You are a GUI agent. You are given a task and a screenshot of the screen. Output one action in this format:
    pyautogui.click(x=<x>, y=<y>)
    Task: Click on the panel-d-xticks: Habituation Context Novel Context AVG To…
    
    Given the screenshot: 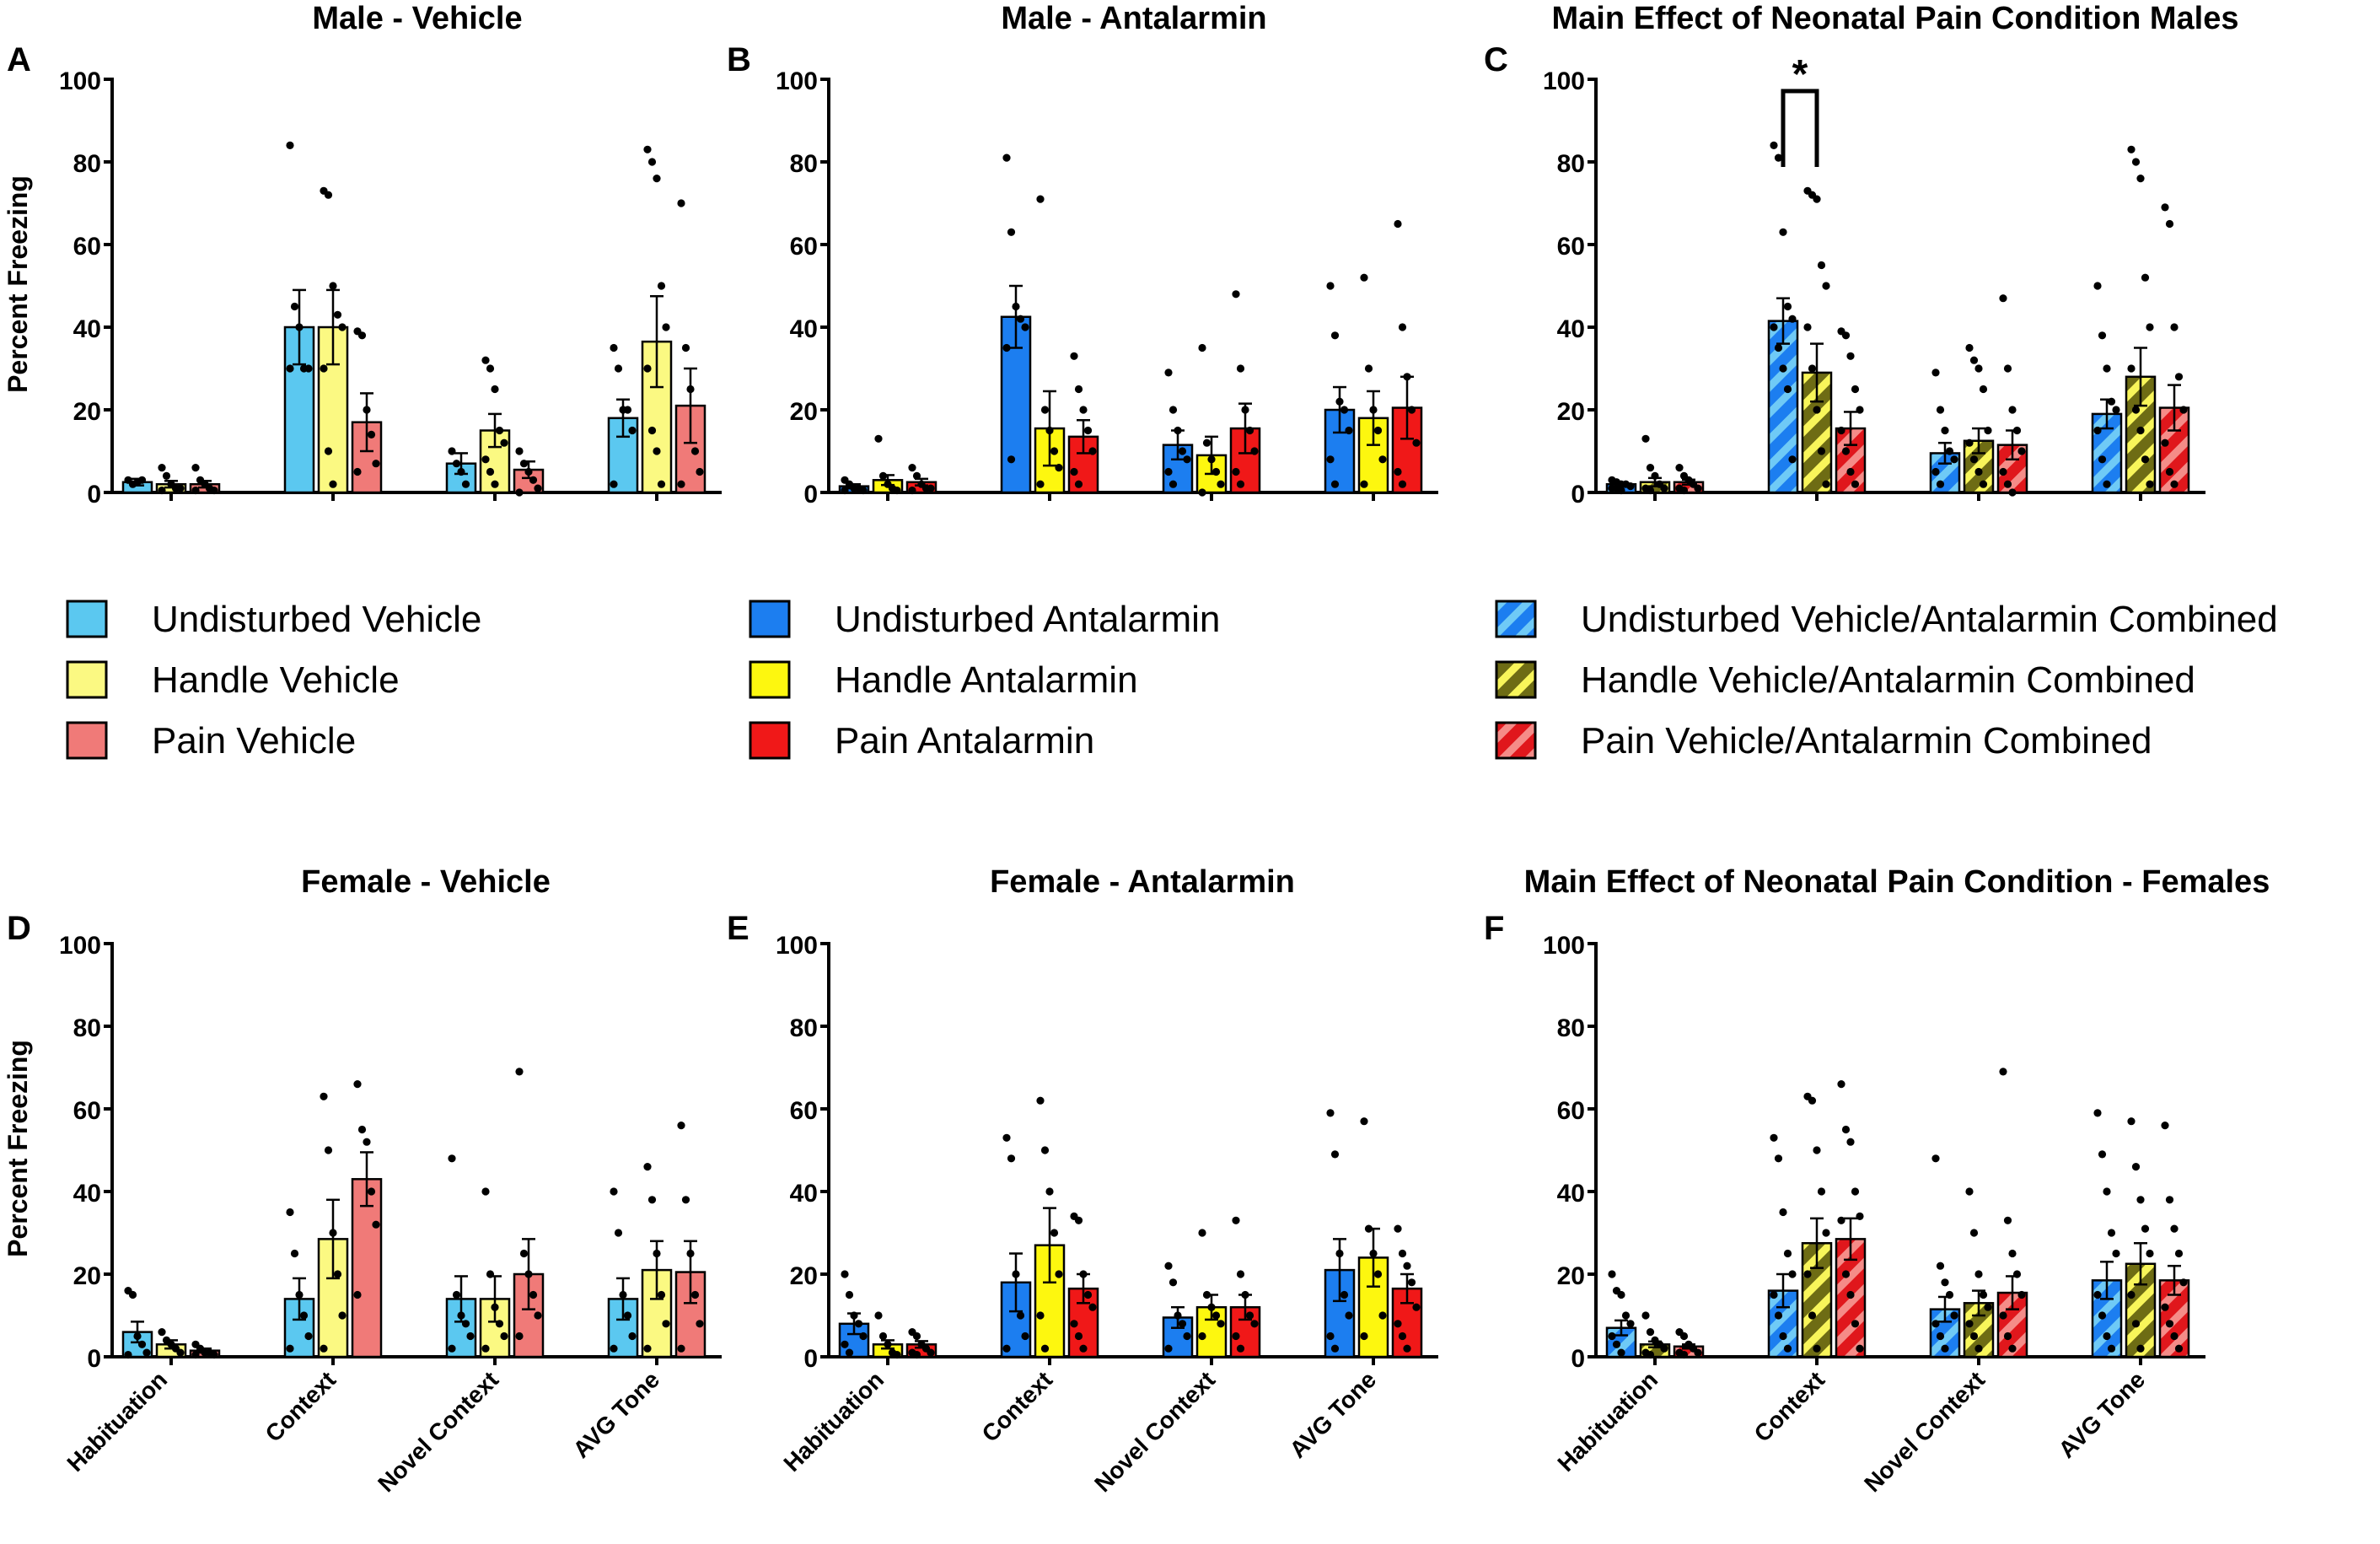 What is the action you would take?
    pyautogui.click(x=363, y=1431)
    